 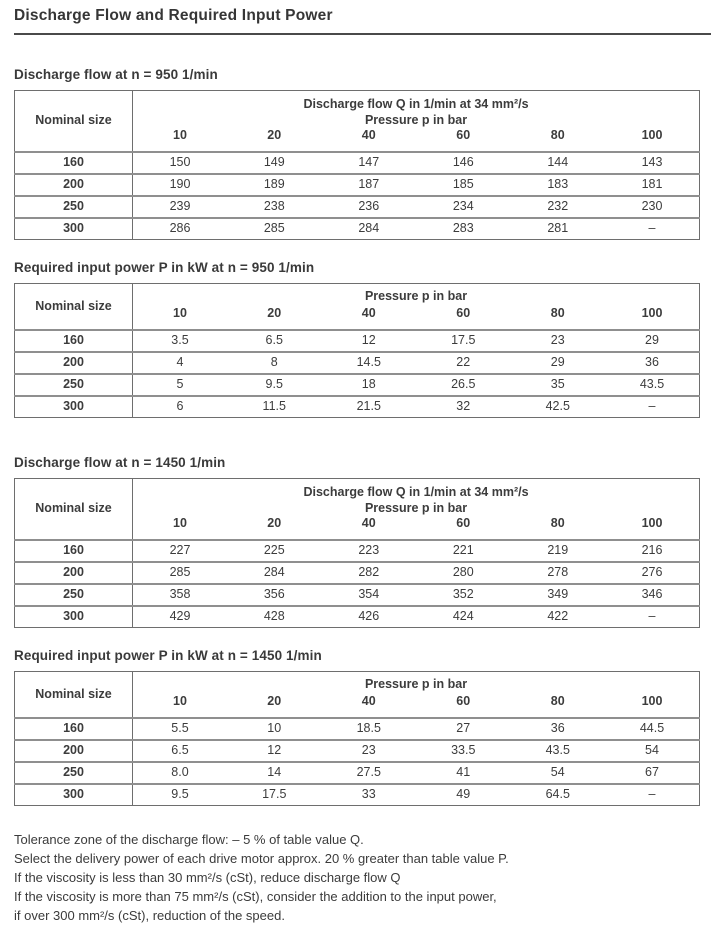 What do you see at coordinates (557, 313) in the screenshot?
I see `pressure-col-header: 80` at bounding box center [557, 313].